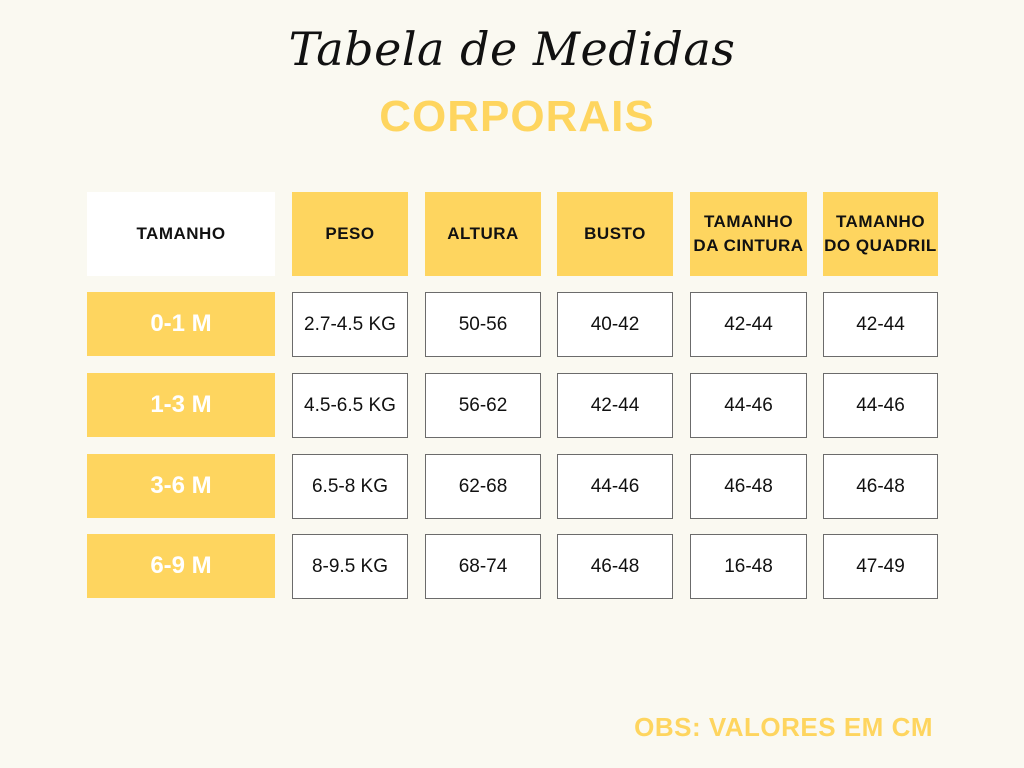  Describe the element at coordinates (615, 486) in the screenshot. I see `cell-busto: 44-46` at that location.